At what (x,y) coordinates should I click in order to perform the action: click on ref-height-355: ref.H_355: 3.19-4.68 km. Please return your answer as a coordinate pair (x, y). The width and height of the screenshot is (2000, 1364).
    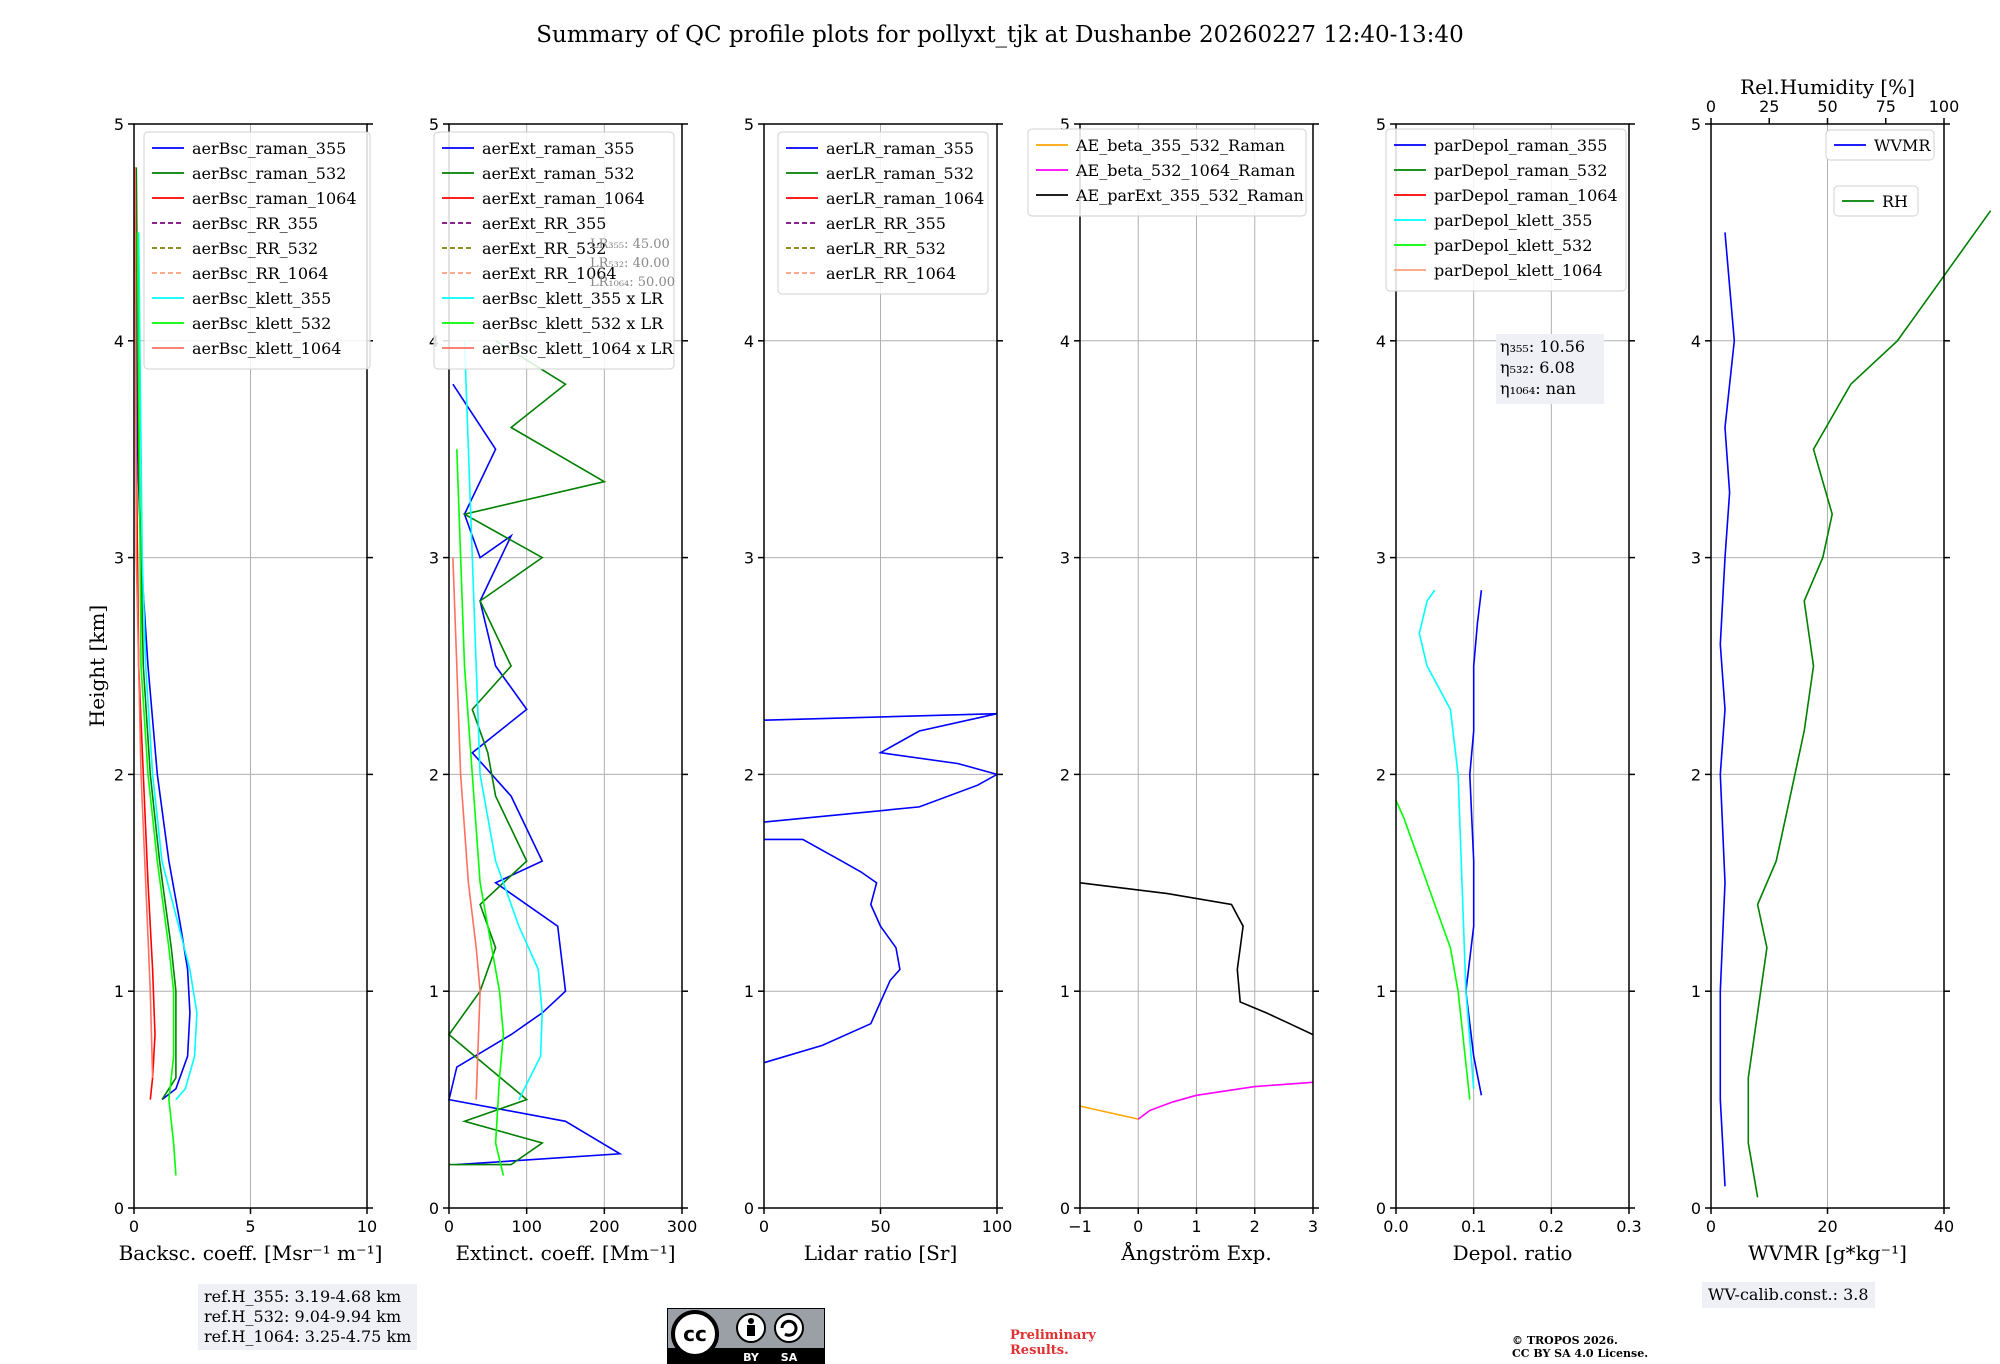
    Looking at the image, I should click on (303, 1296).